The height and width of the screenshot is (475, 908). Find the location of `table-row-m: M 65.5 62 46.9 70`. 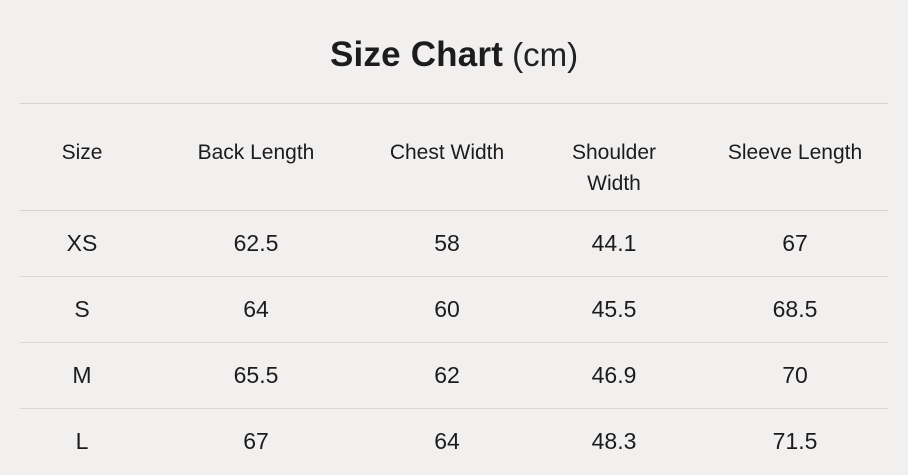

table-row-m: M 65.5 62 46.9 70 is located at coordinates (454, 375).